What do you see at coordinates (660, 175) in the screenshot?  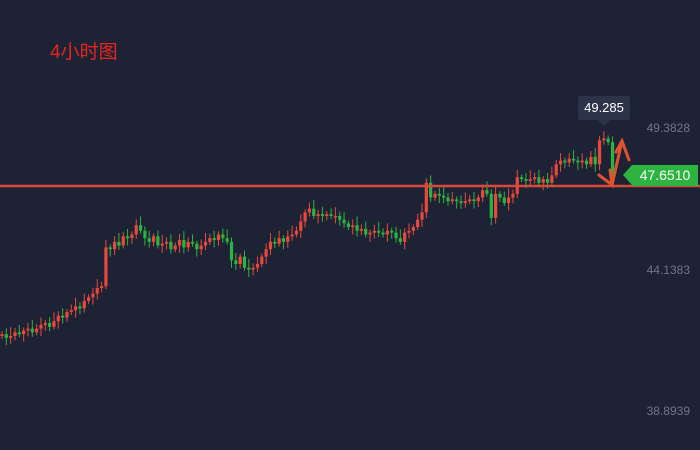 I see `current-price-tag: 47.6510` at bounding box center [660, 175].